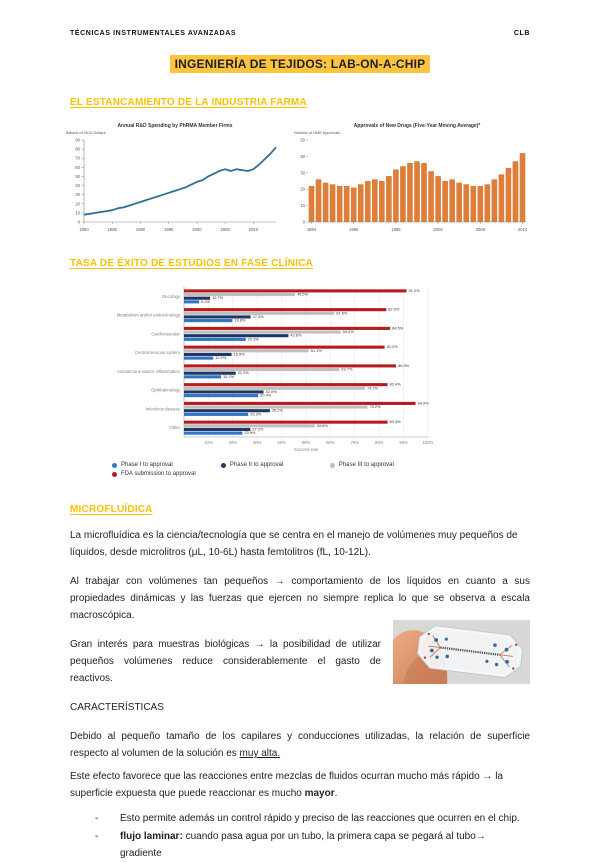 This screenshot has width=600, height=862. What do you see at coordinates (272, 391) in the screenshot?
I see `svg-text: 32.6%` at bounding box center [272, 391].